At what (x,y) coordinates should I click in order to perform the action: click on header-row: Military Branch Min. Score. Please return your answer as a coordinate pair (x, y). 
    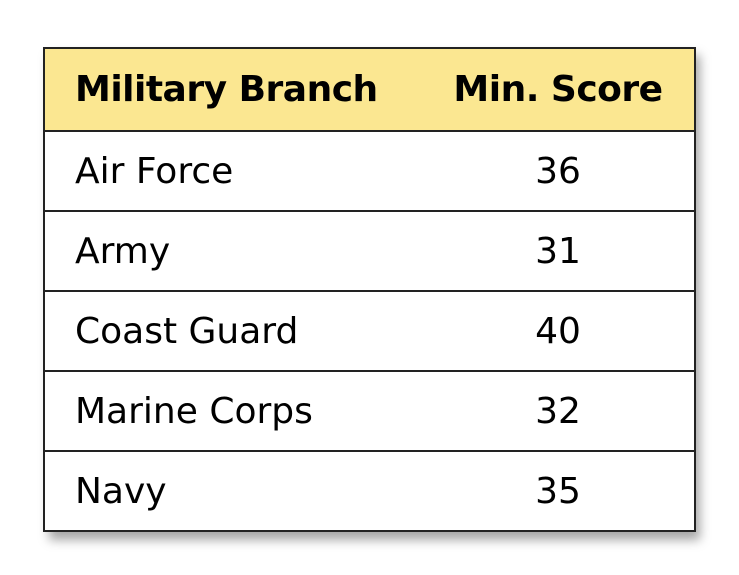
    Looking at the image, I should click on (369, 89).